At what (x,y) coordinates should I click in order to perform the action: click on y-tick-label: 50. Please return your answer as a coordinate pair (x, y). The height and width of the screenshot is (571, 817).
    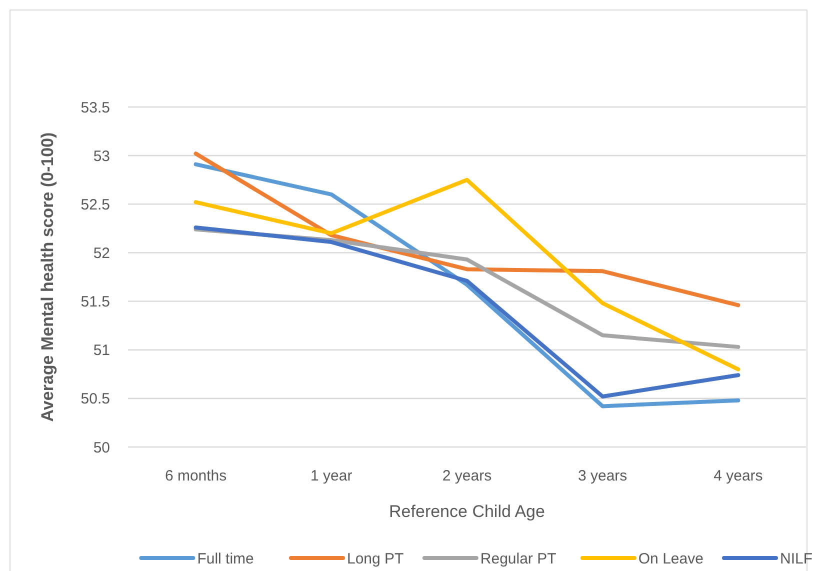
    Looking at the image, I should click on (101, 447).